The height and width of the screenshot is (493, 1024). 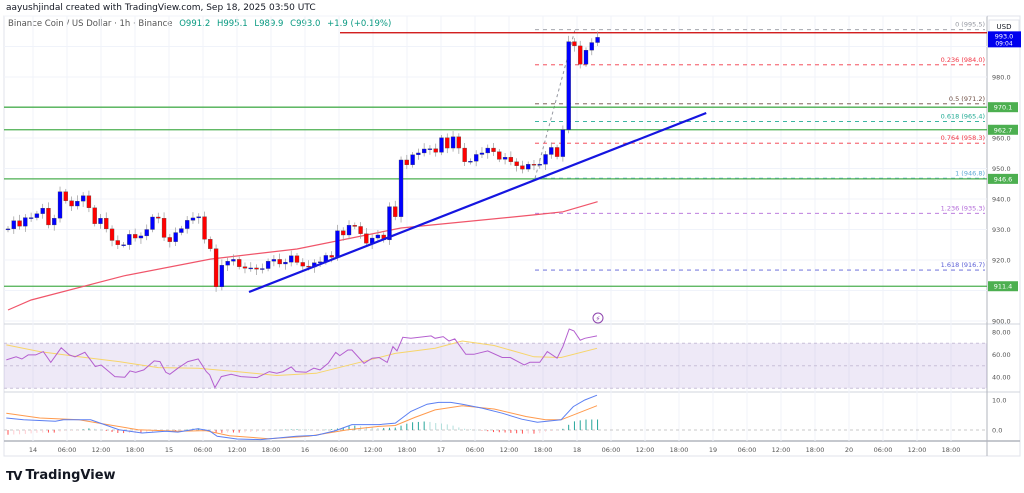 What do you see at coordinates (359, 24) in the screenshot?
I see `ohlc-change: +1.9 (+0.19%)` at bounding box center [359, 24].